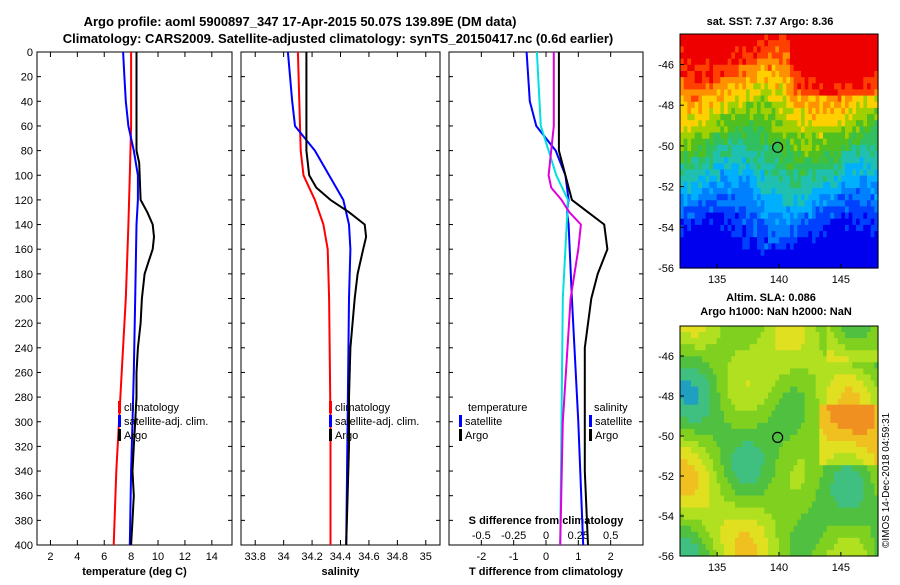 The image size is (900, 585). What do you see at coordinates (590, 421) in the screenshot?
I see `difference-legend-right-satellite-swatch` at bounding box center [590, 421].